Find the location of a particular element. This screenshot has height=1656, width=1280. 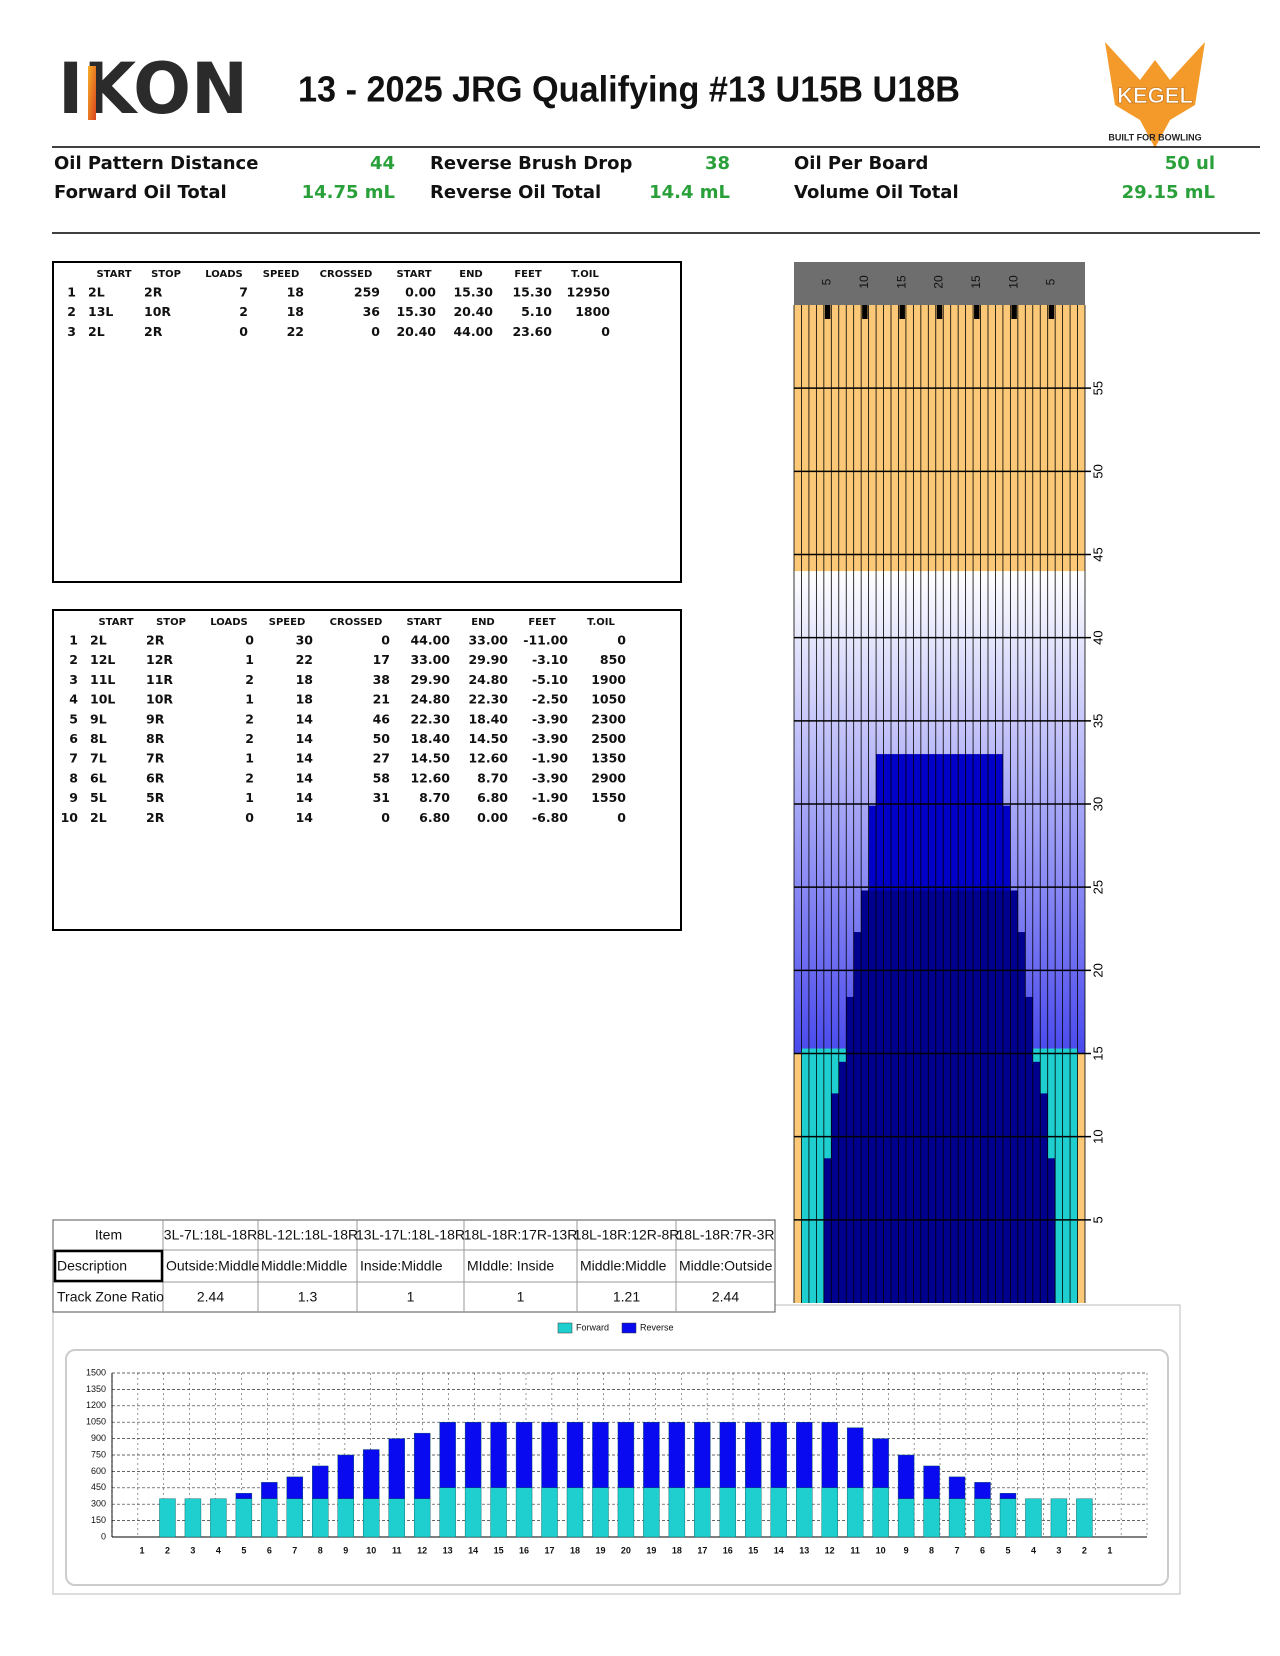

stat-label: Reverse Oil Total is located at coordinates (515, 192).